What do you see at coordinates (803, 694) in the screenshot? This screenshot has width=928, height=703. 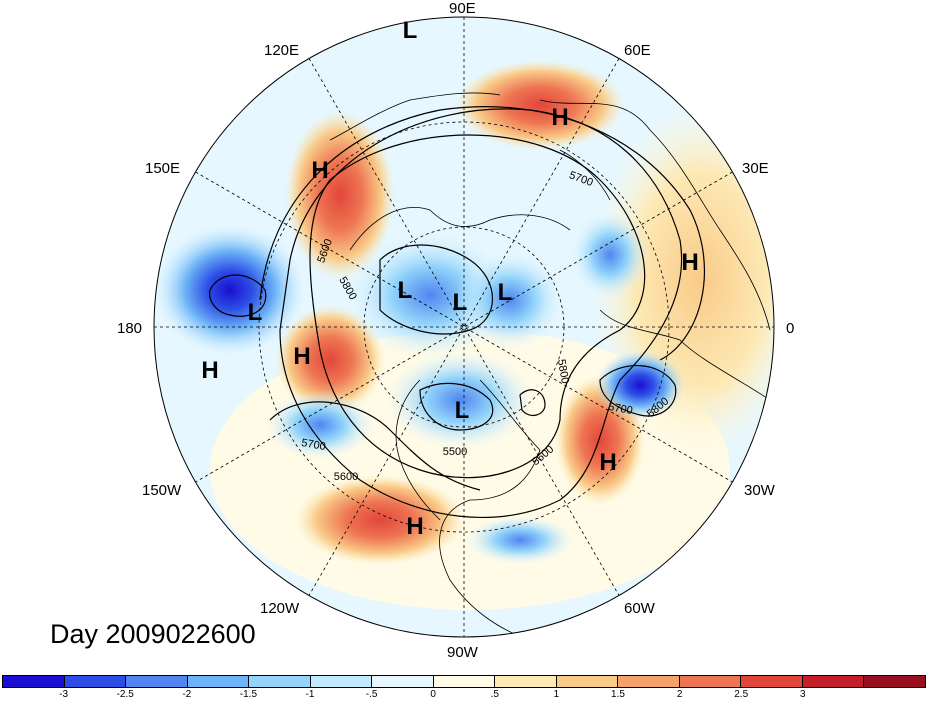 I see `colorbar-tick-label: 3` at bounding box center [803, 694].